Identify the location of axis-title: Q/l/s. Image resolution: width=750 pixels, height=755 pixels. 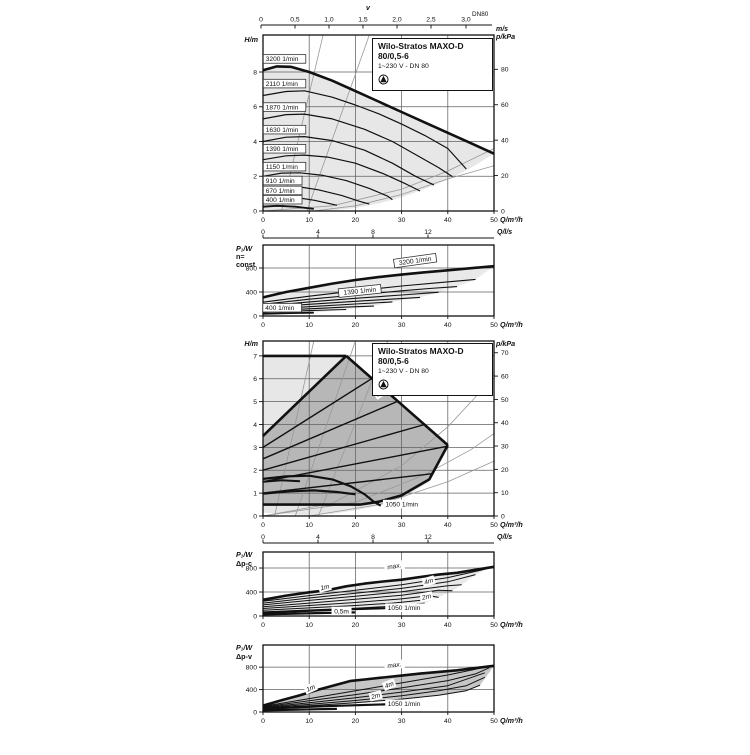
(504, 537).